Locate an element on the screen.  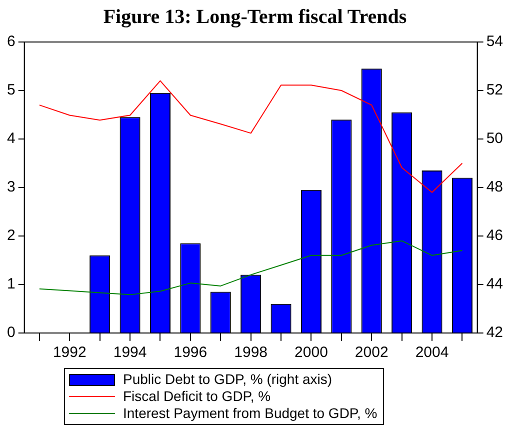
legend-label: Fiscal Deficit to GDP, % is located at coordinates (197, 396).